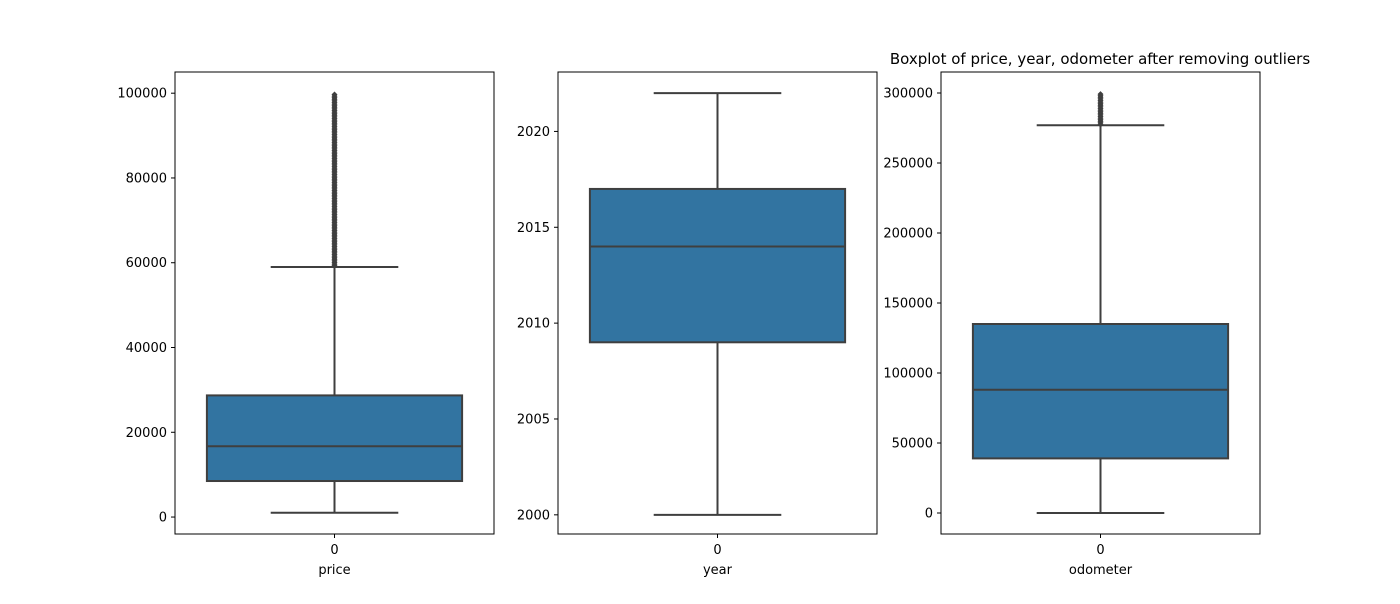 This screenshot has height=604, width=1400. I want to click on y-tick-label: 80000, so click(146, 178).